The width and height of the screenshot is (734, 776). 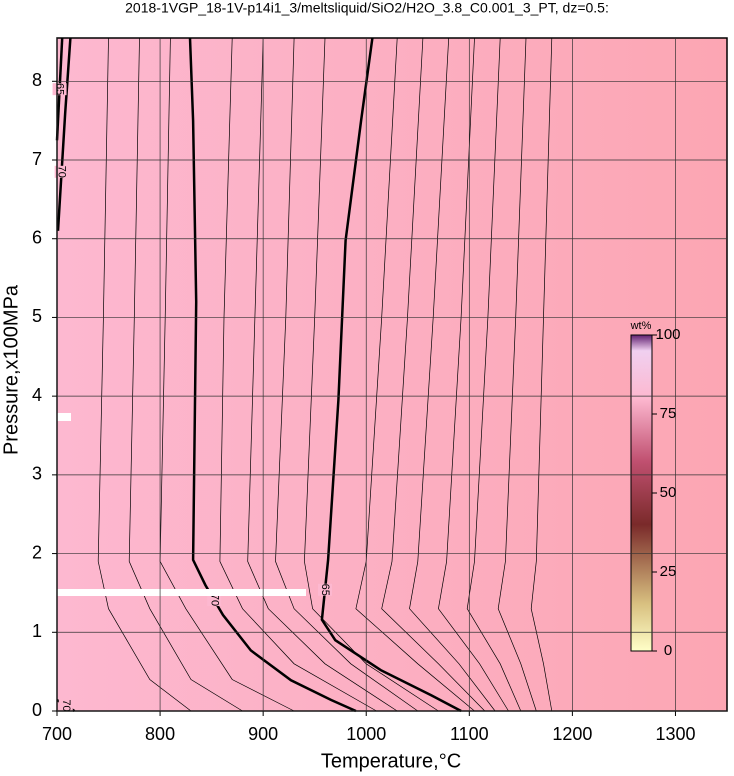 What do you see at coordinates (160, 734) in the screenshot?
I see `x-tick-label: 800` at bounding box center [160, 734].